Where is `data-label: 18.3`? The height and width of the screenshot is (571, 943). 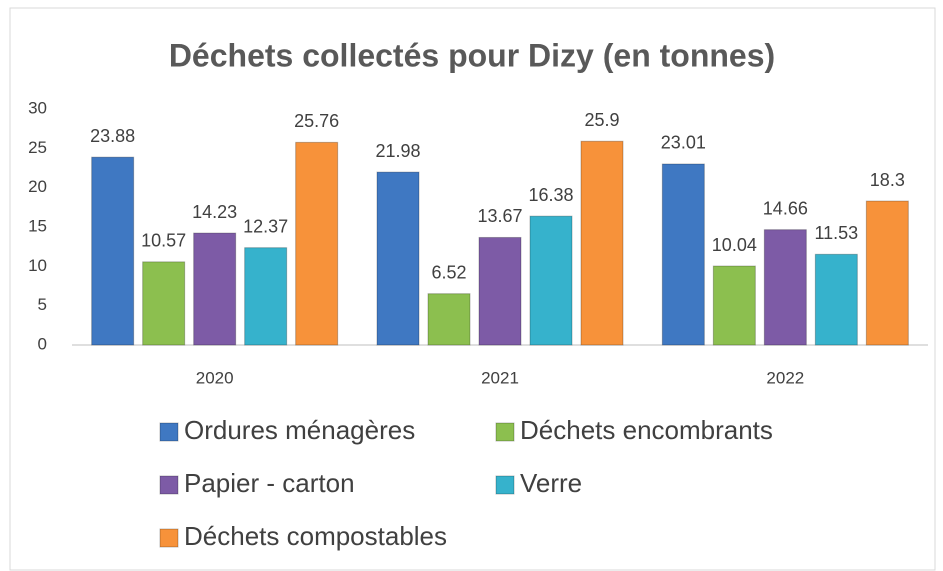
data-label: 18.3 is located at coordinates (887, 180).